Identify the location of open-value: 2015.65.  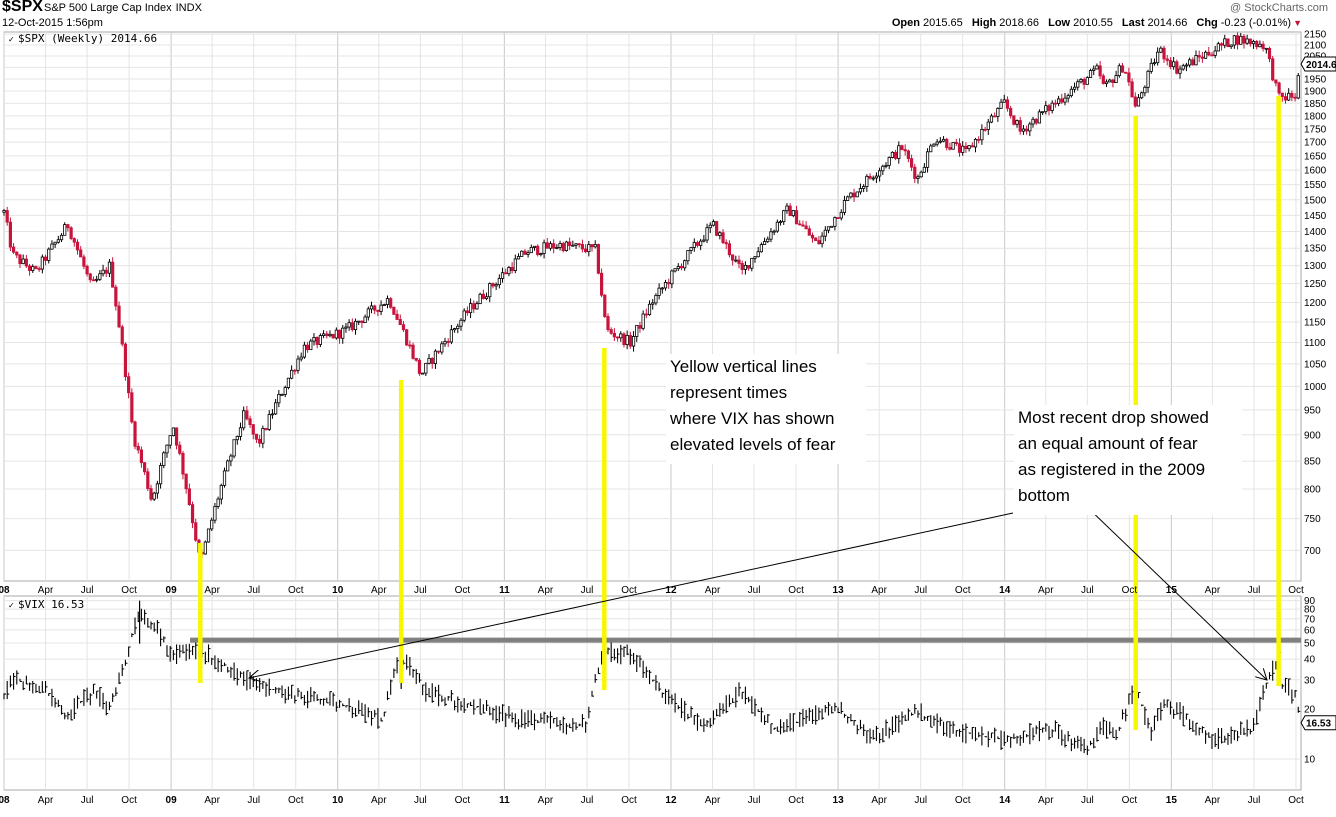
(942, 23).